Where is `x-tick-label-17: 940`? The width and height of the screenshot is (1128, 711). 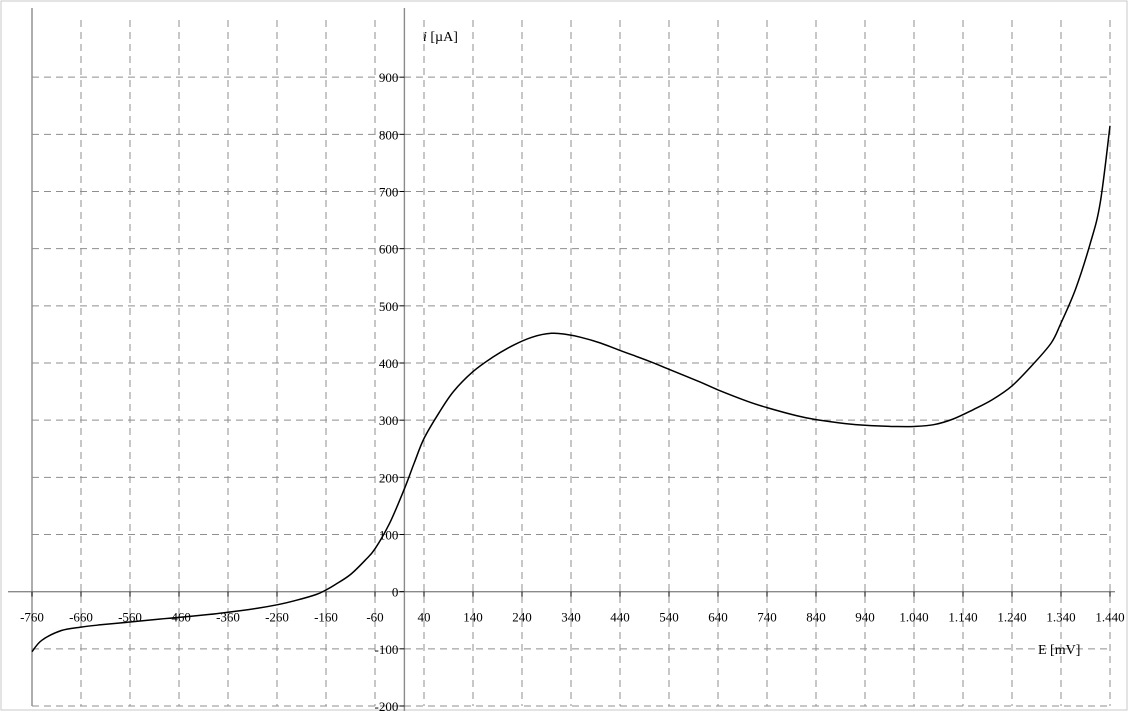
x-tick-label-17: 940 is located at coordinates (865, 617).